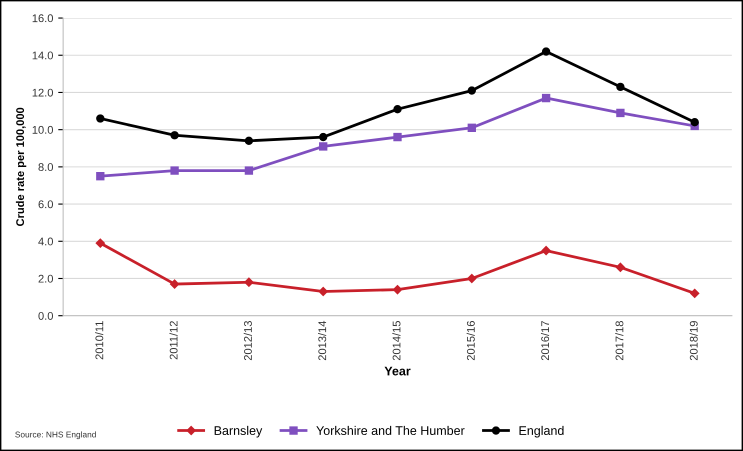 The image size is (743, 451). What do you see at coordinates (238, 432) in the screenshot?
I see `legend-label: Barnsley` at bounding box center [238, 432].